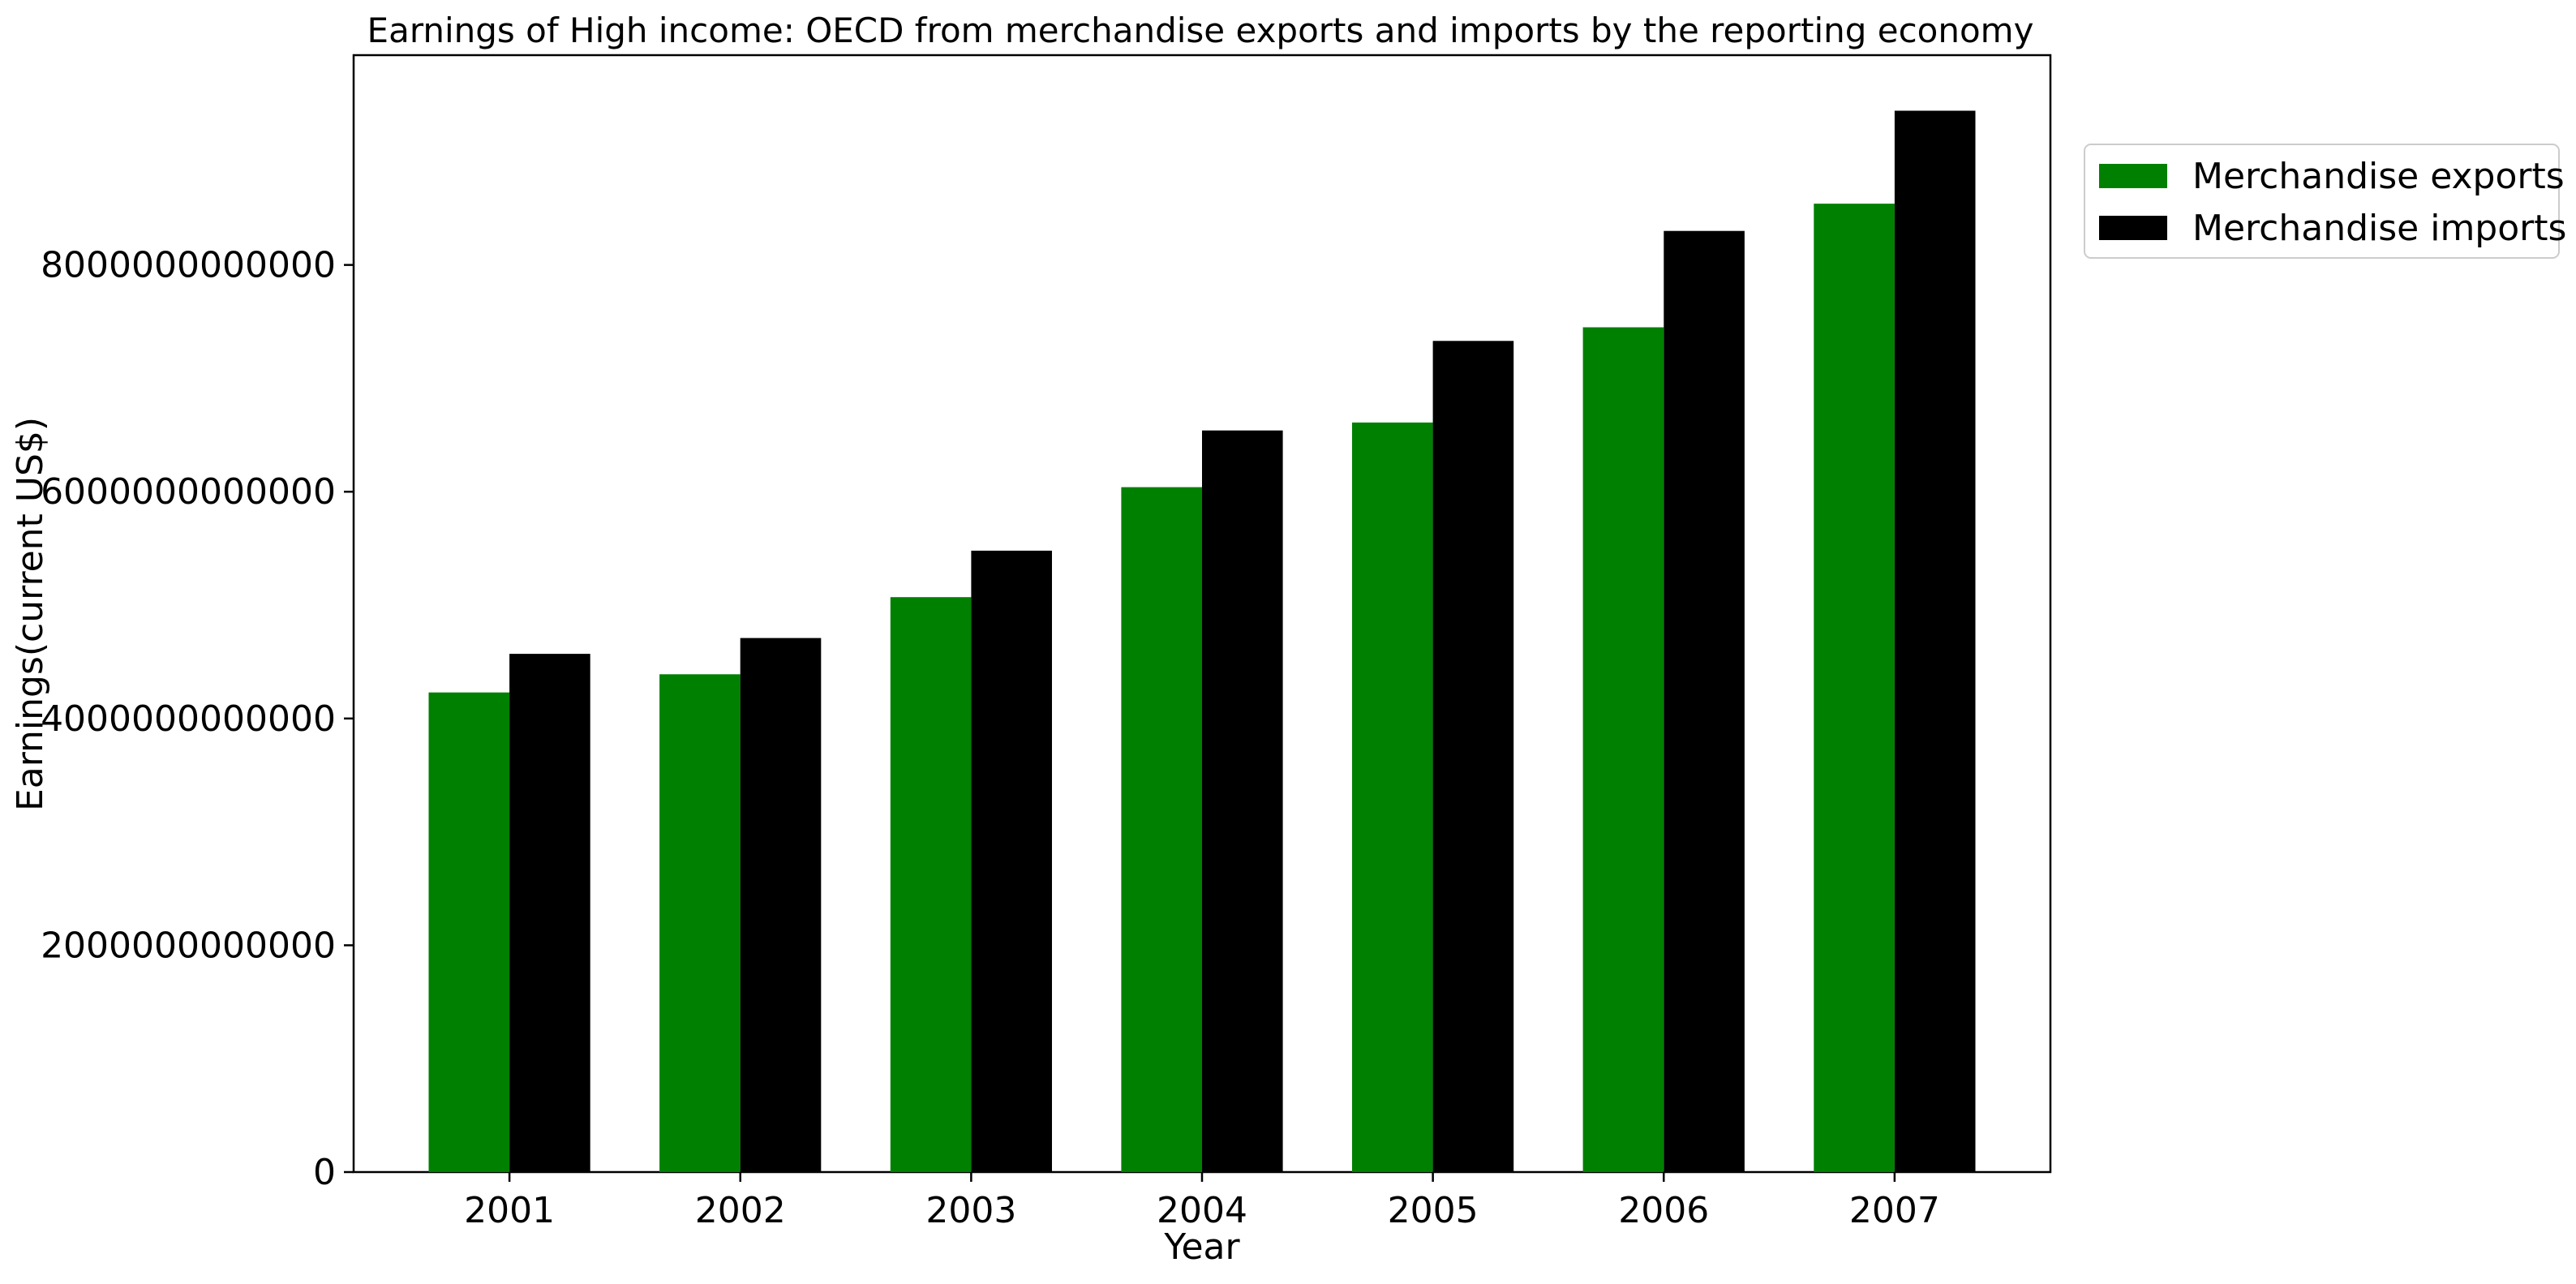  Describe the element at coordinates (1202, 1210) in the screenshot. I see `x-tick-label: 2004` at that location.